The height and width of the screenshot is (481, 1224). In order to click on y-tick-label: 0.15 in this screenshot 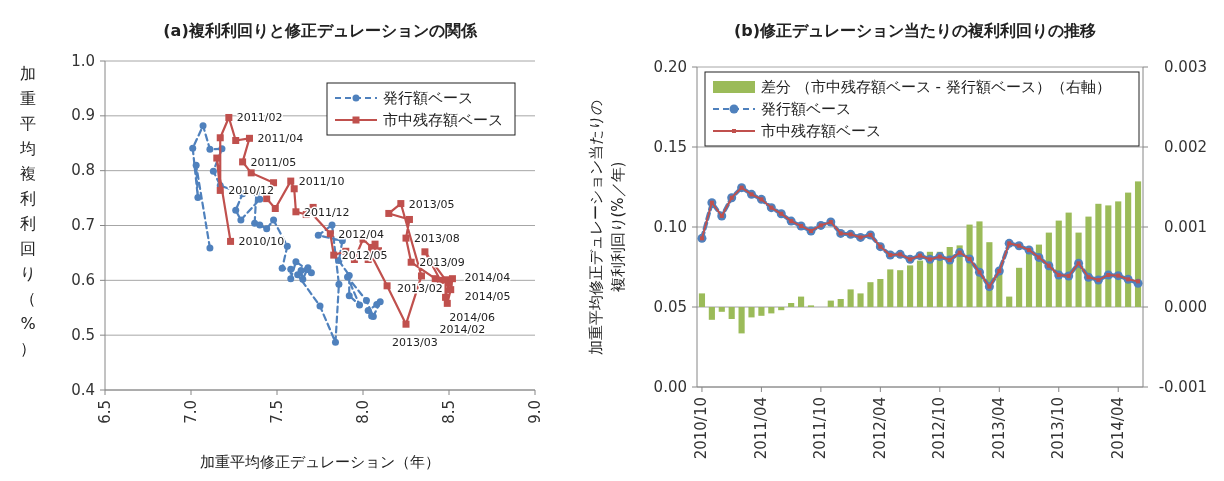, I will do `click(670, 146)`.